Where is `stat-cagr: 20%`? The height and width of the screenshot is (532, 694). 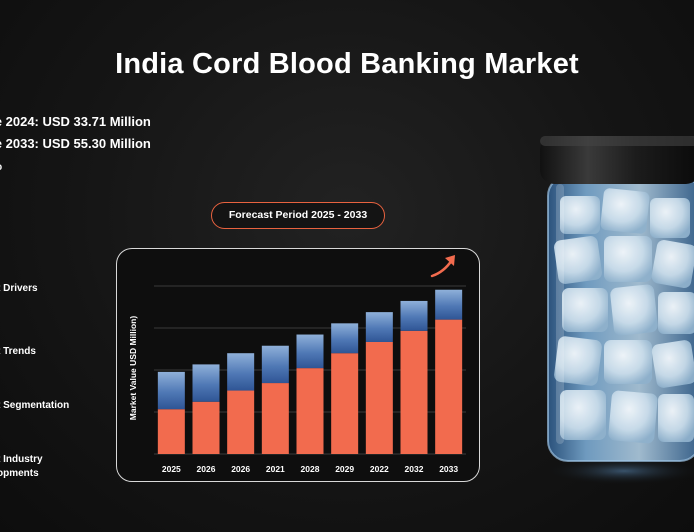 stat-cagr: 20% is located at coordinates (75, 166).